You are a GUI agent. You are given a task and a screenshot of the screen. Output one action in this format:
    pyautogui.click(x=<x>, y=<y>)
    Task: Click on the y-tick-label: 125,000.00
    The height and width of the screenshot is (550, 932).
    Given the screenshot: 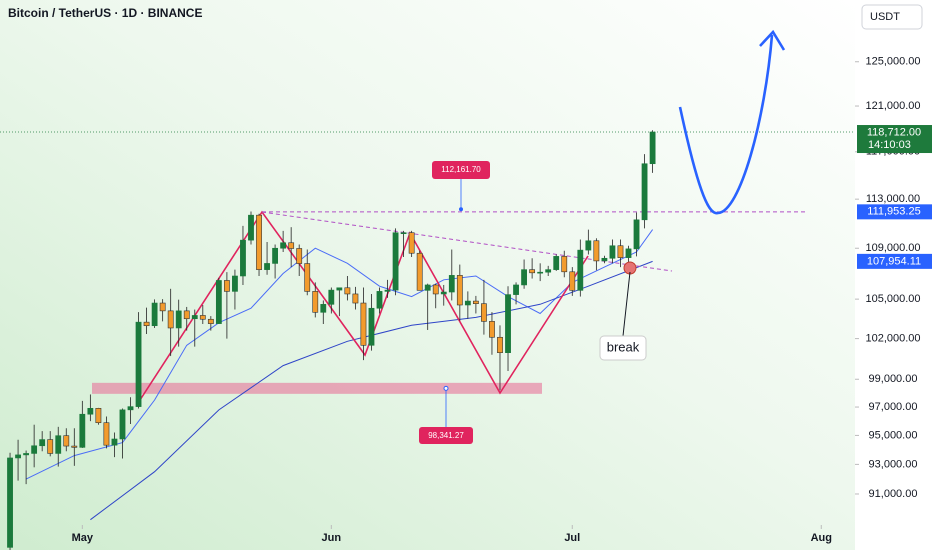 What is the action you would take?
    pyautogui.click(x=892, y=62)
    